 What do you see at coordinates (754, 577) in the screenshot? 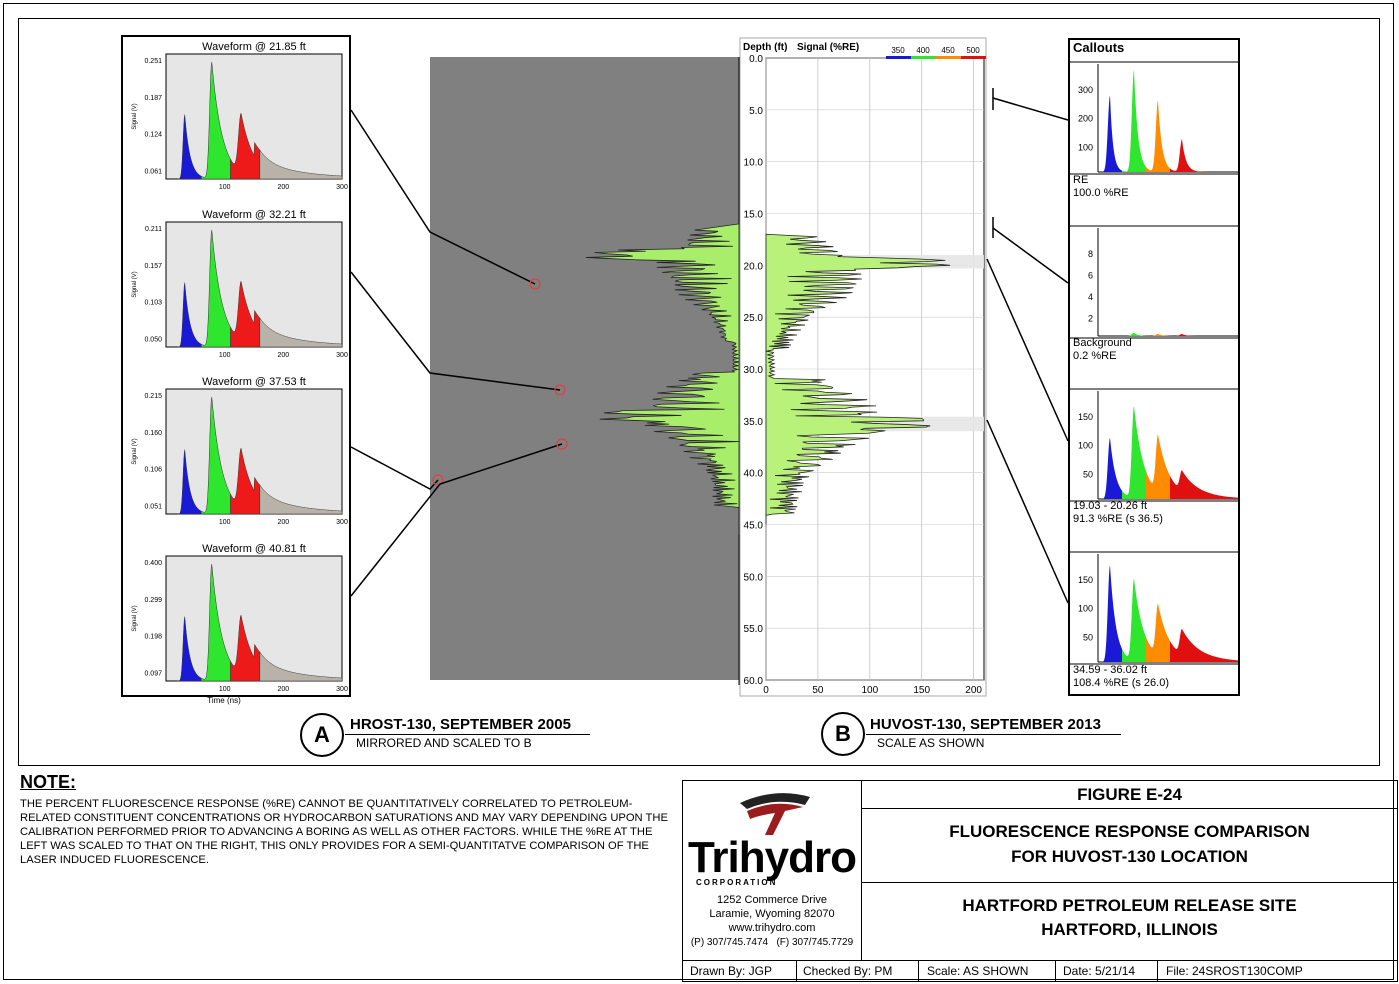
I see `depth-tick-label: 50.0` at bounding box center [754, 577].